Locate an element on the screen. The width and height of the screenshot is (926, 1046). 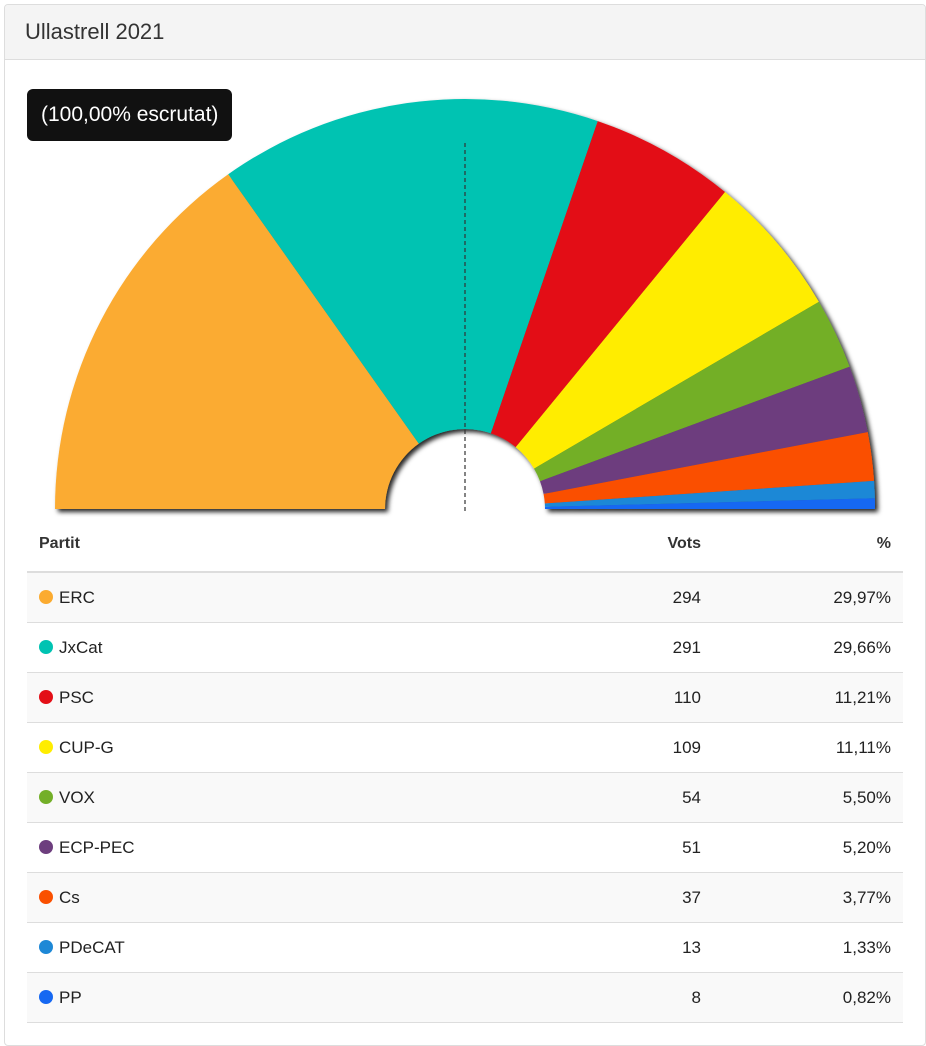
party-name: ERC is located at coordinates (77, 597).